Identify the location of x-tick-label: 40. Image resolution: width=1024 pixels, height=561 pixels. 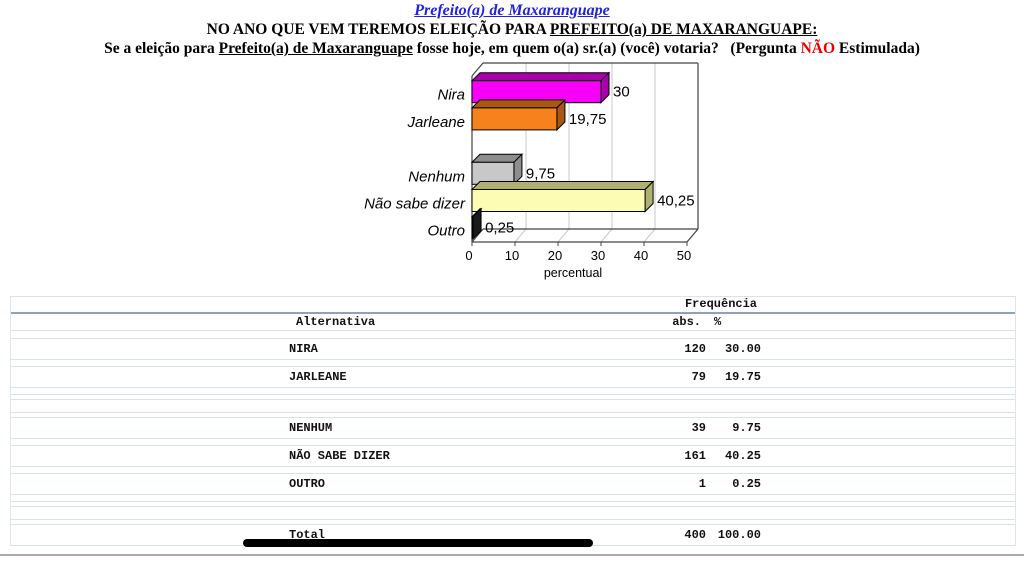
(641, 255).